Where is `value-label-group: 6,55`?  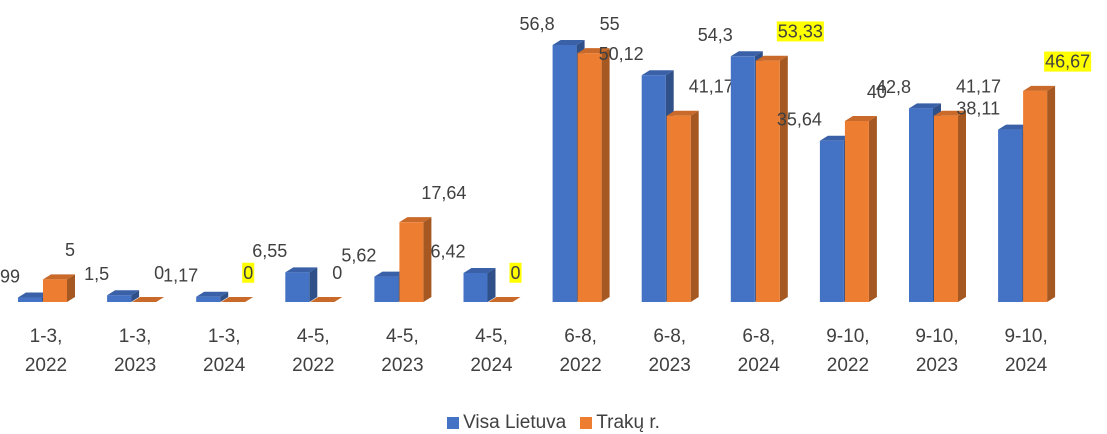 value-label-group: 6,55 is located at coordinates (269, 251).